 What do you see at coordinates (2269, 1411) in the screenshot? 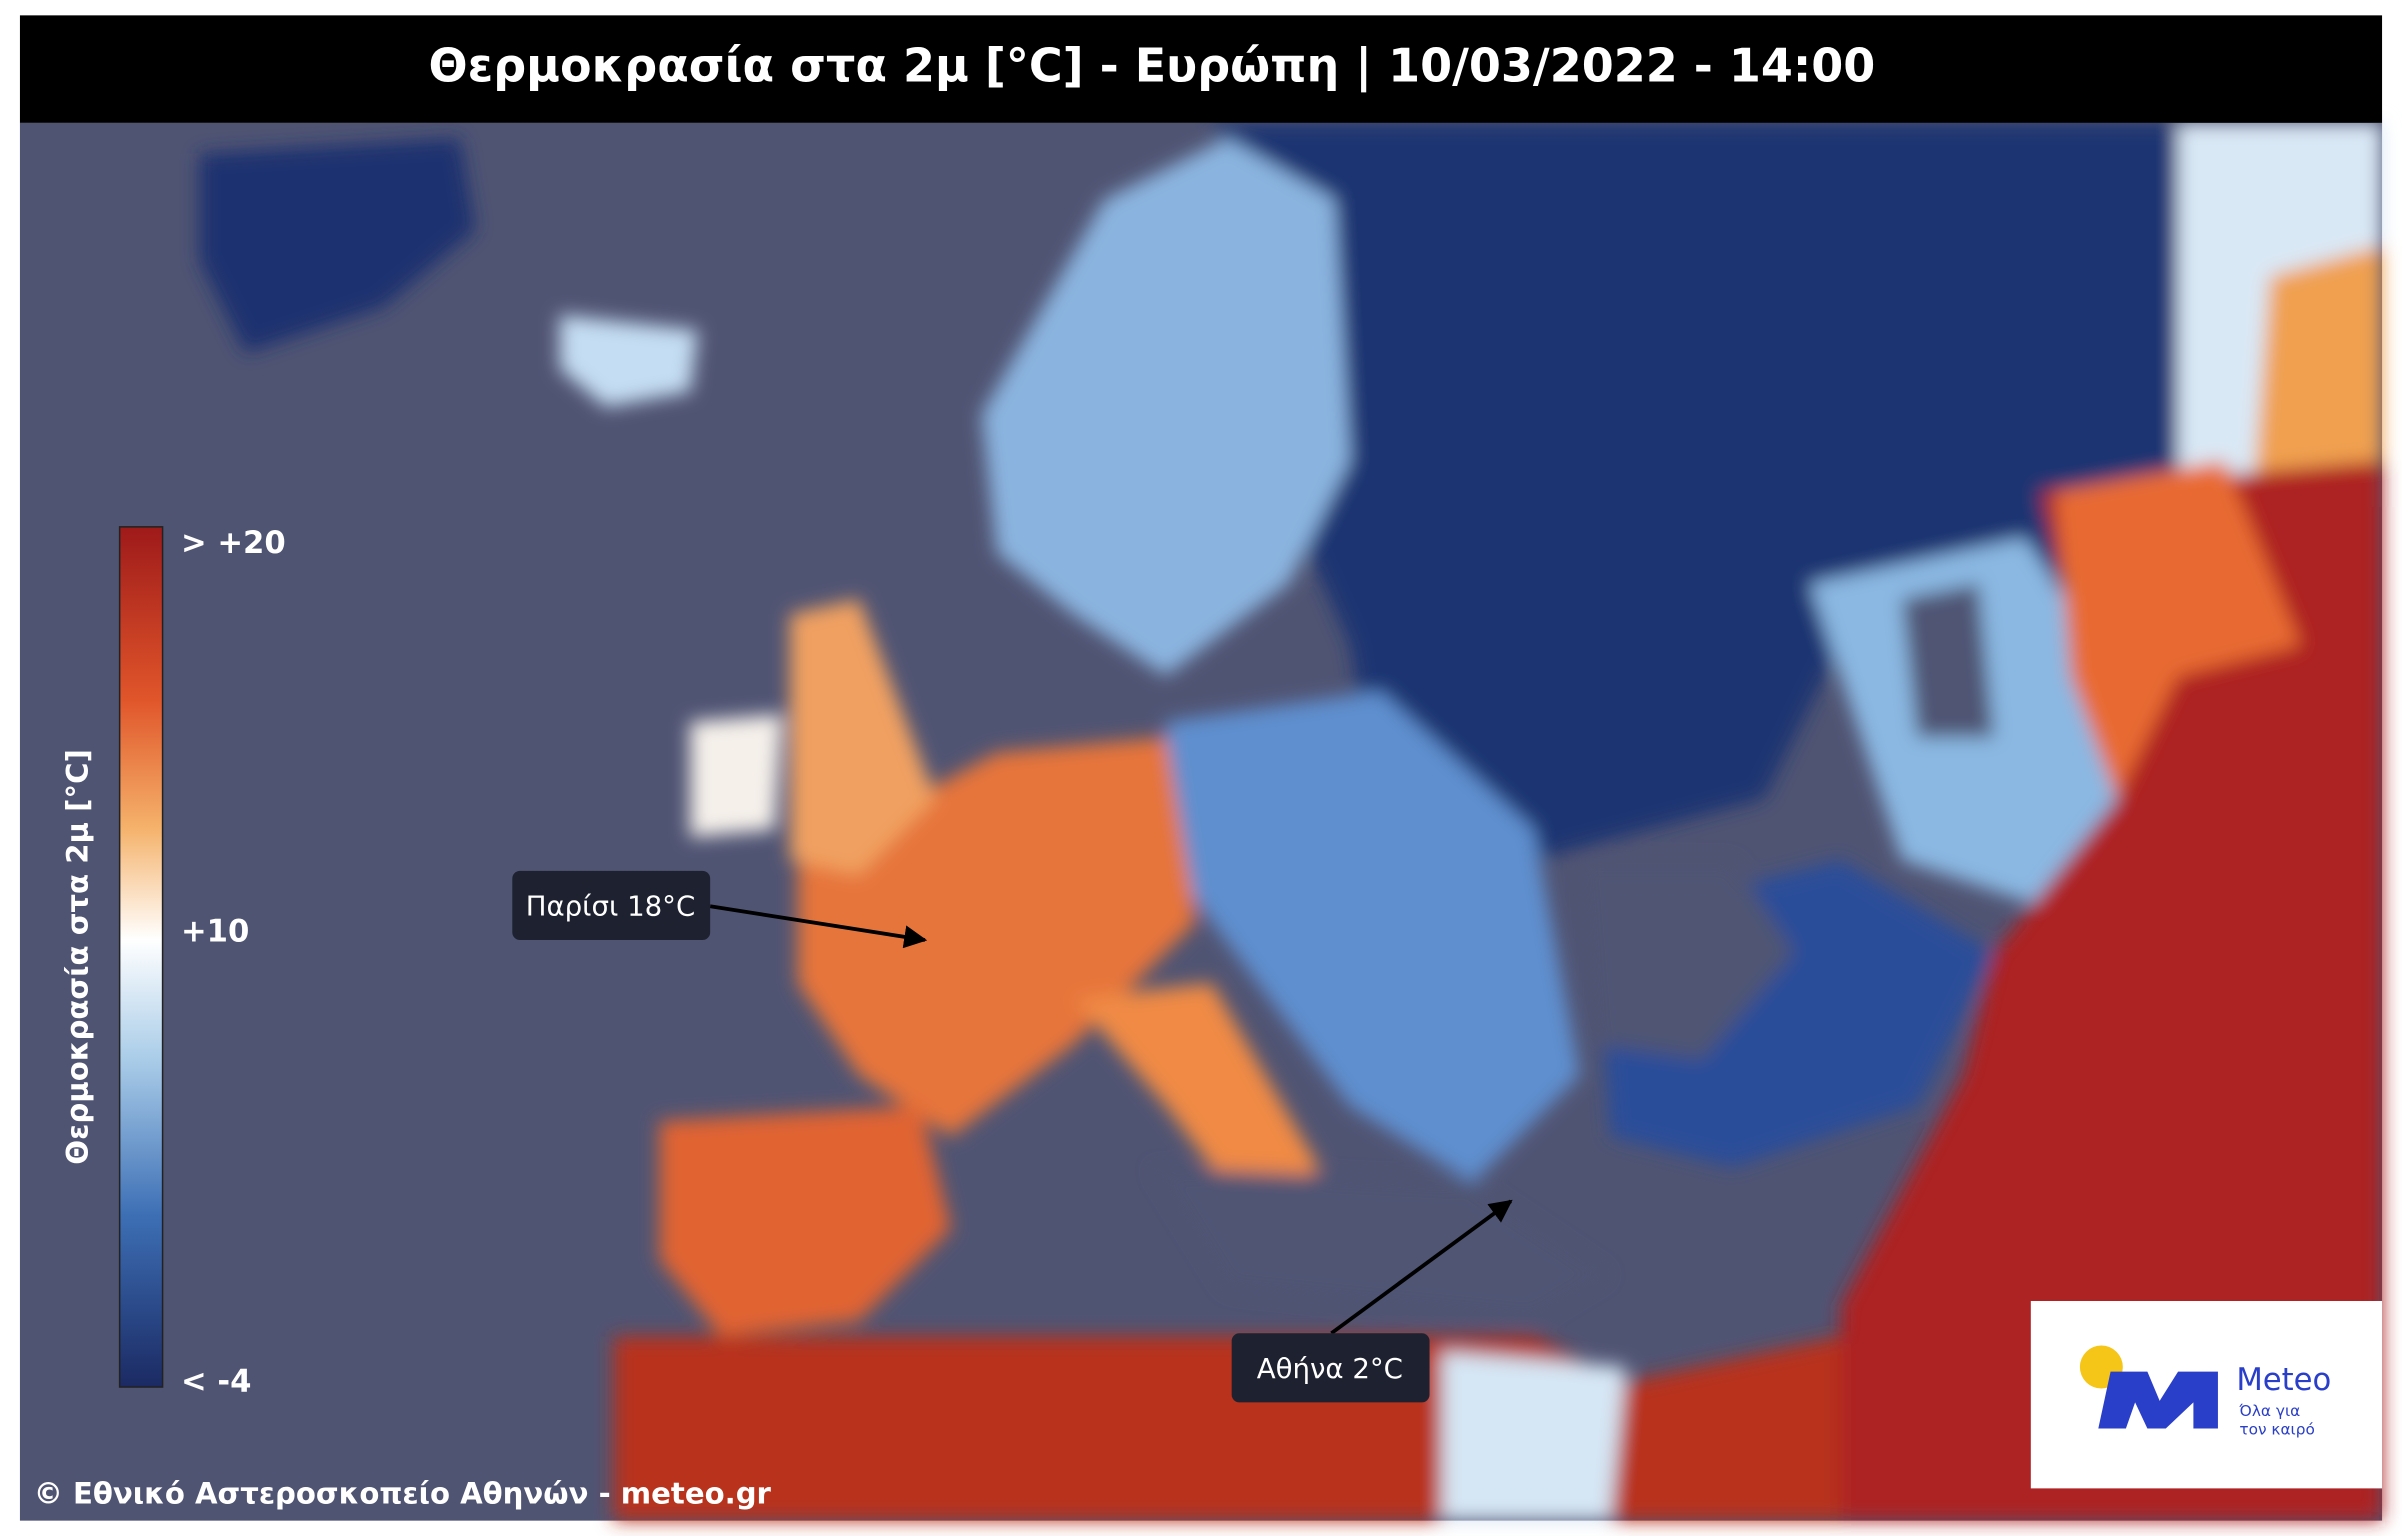
I see `logo-tagline: Όλα για` at bounding box center [2269, 1411].